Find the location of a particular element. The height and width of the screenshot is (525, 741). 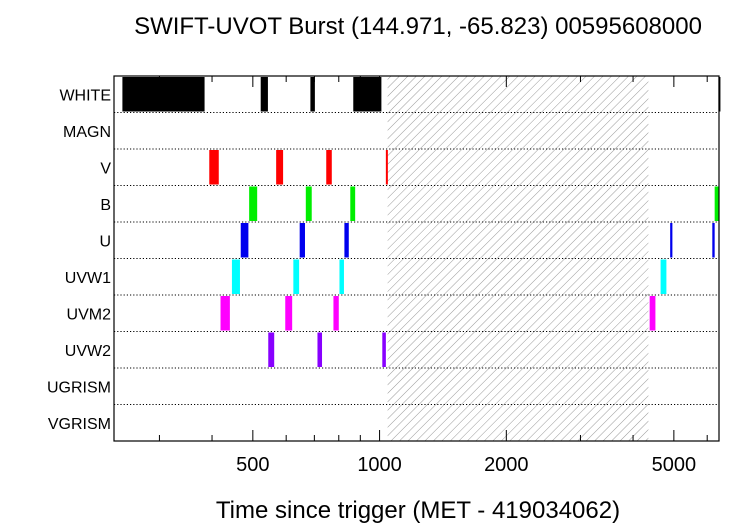

filter-label-uvw2: UVW2 is located at coordinates (88, 351).